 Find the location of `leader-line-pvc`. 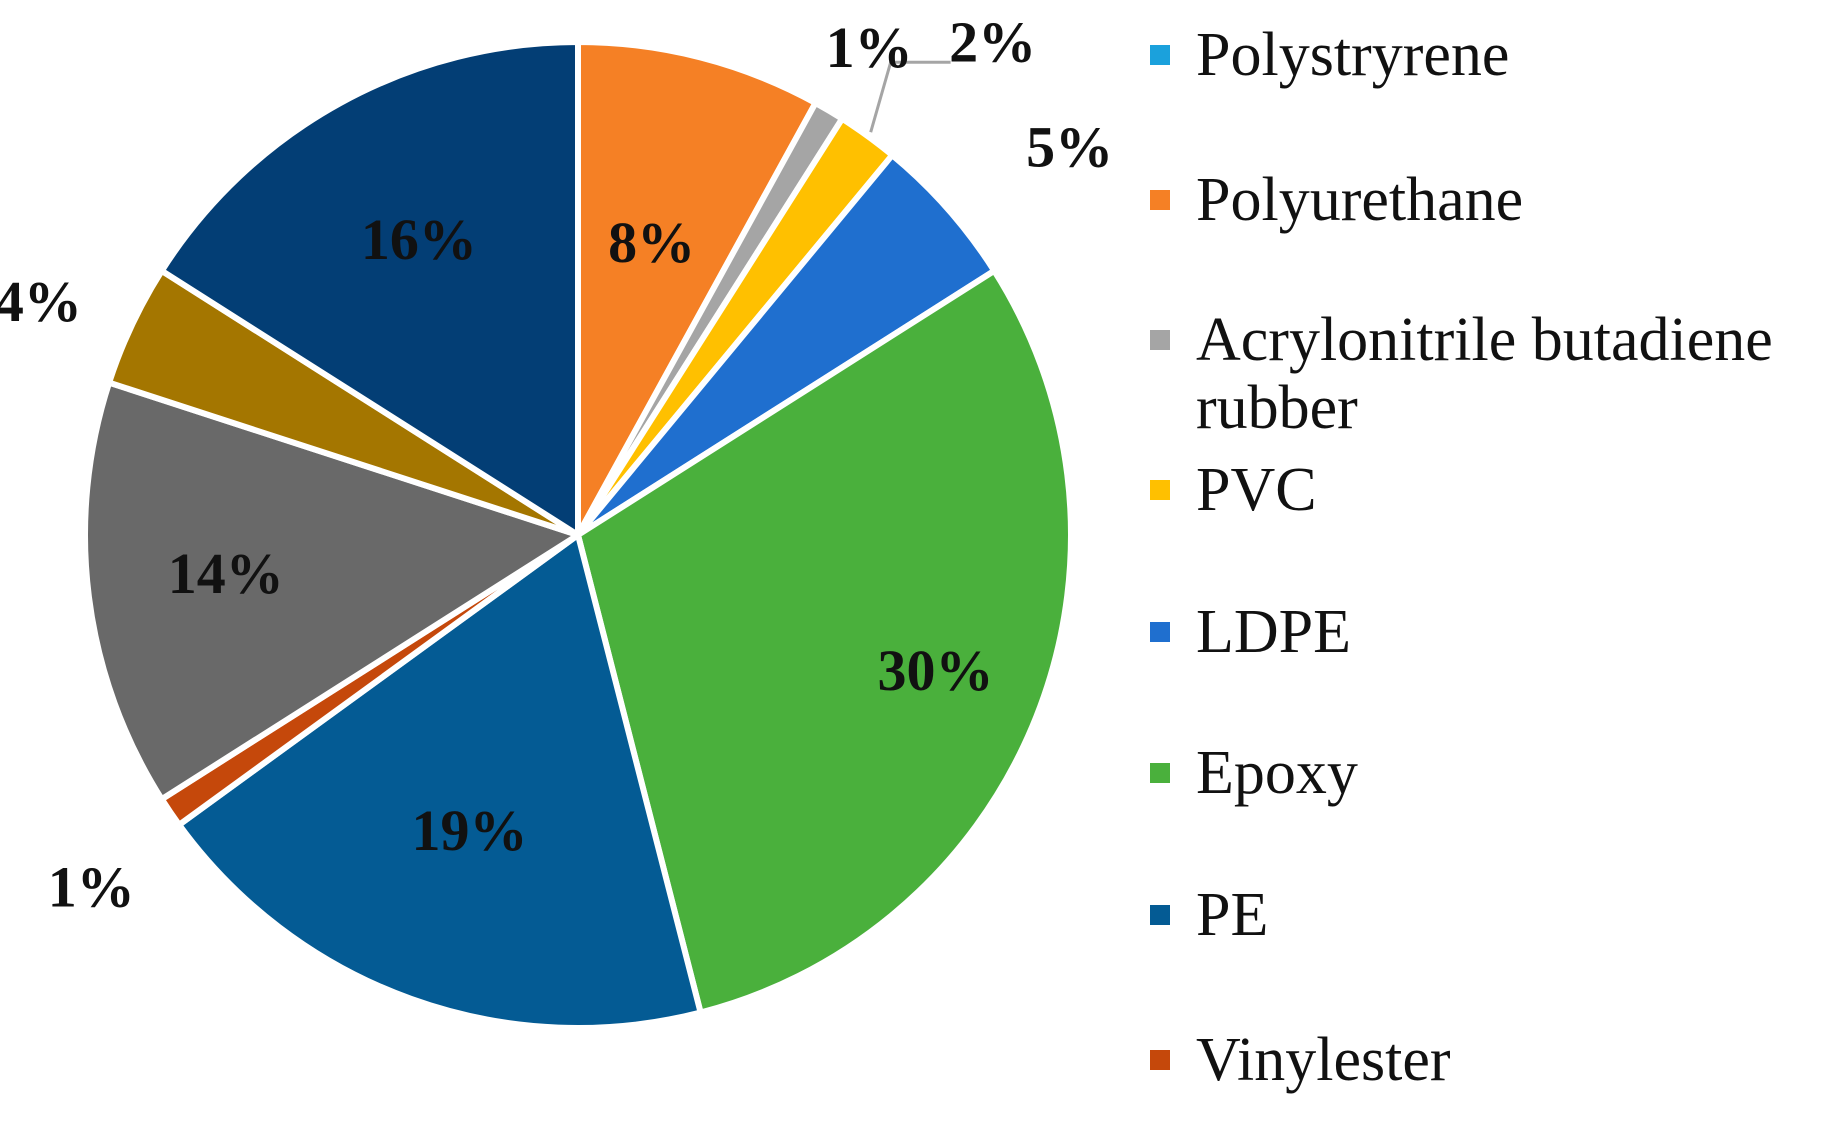

leader-line-pvc is located at coordinates (910, 96).